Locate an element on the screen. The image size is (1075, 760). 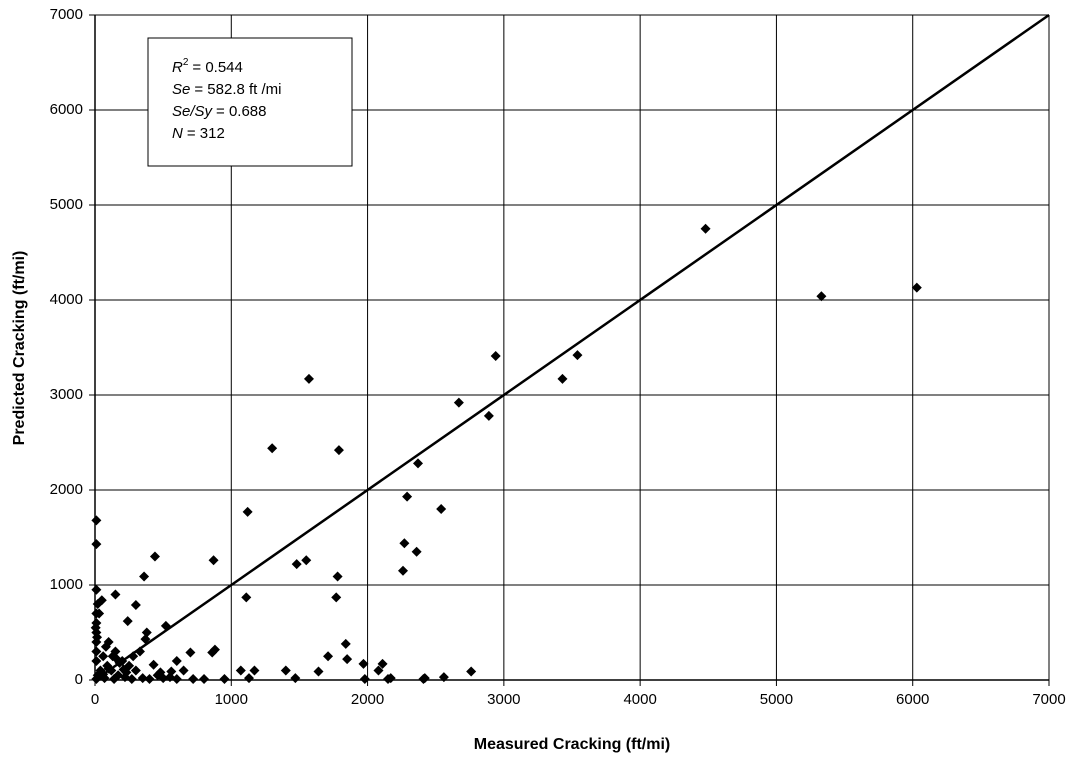
y-tick-label: 4000 is located at coordinates (66, 299).